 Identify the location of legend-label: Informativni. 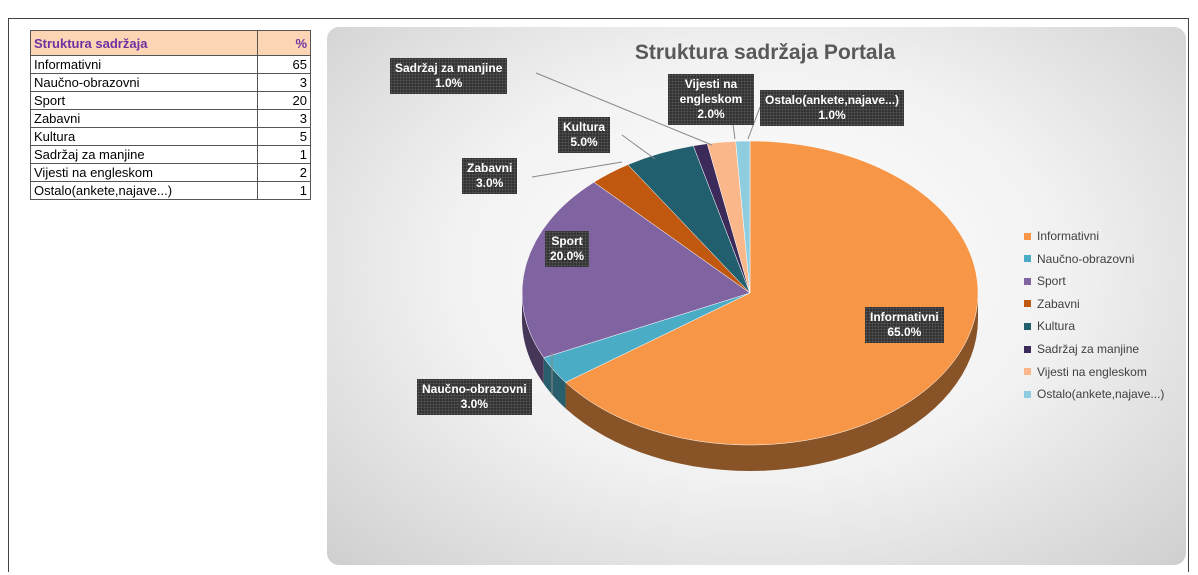
(1068, 236).